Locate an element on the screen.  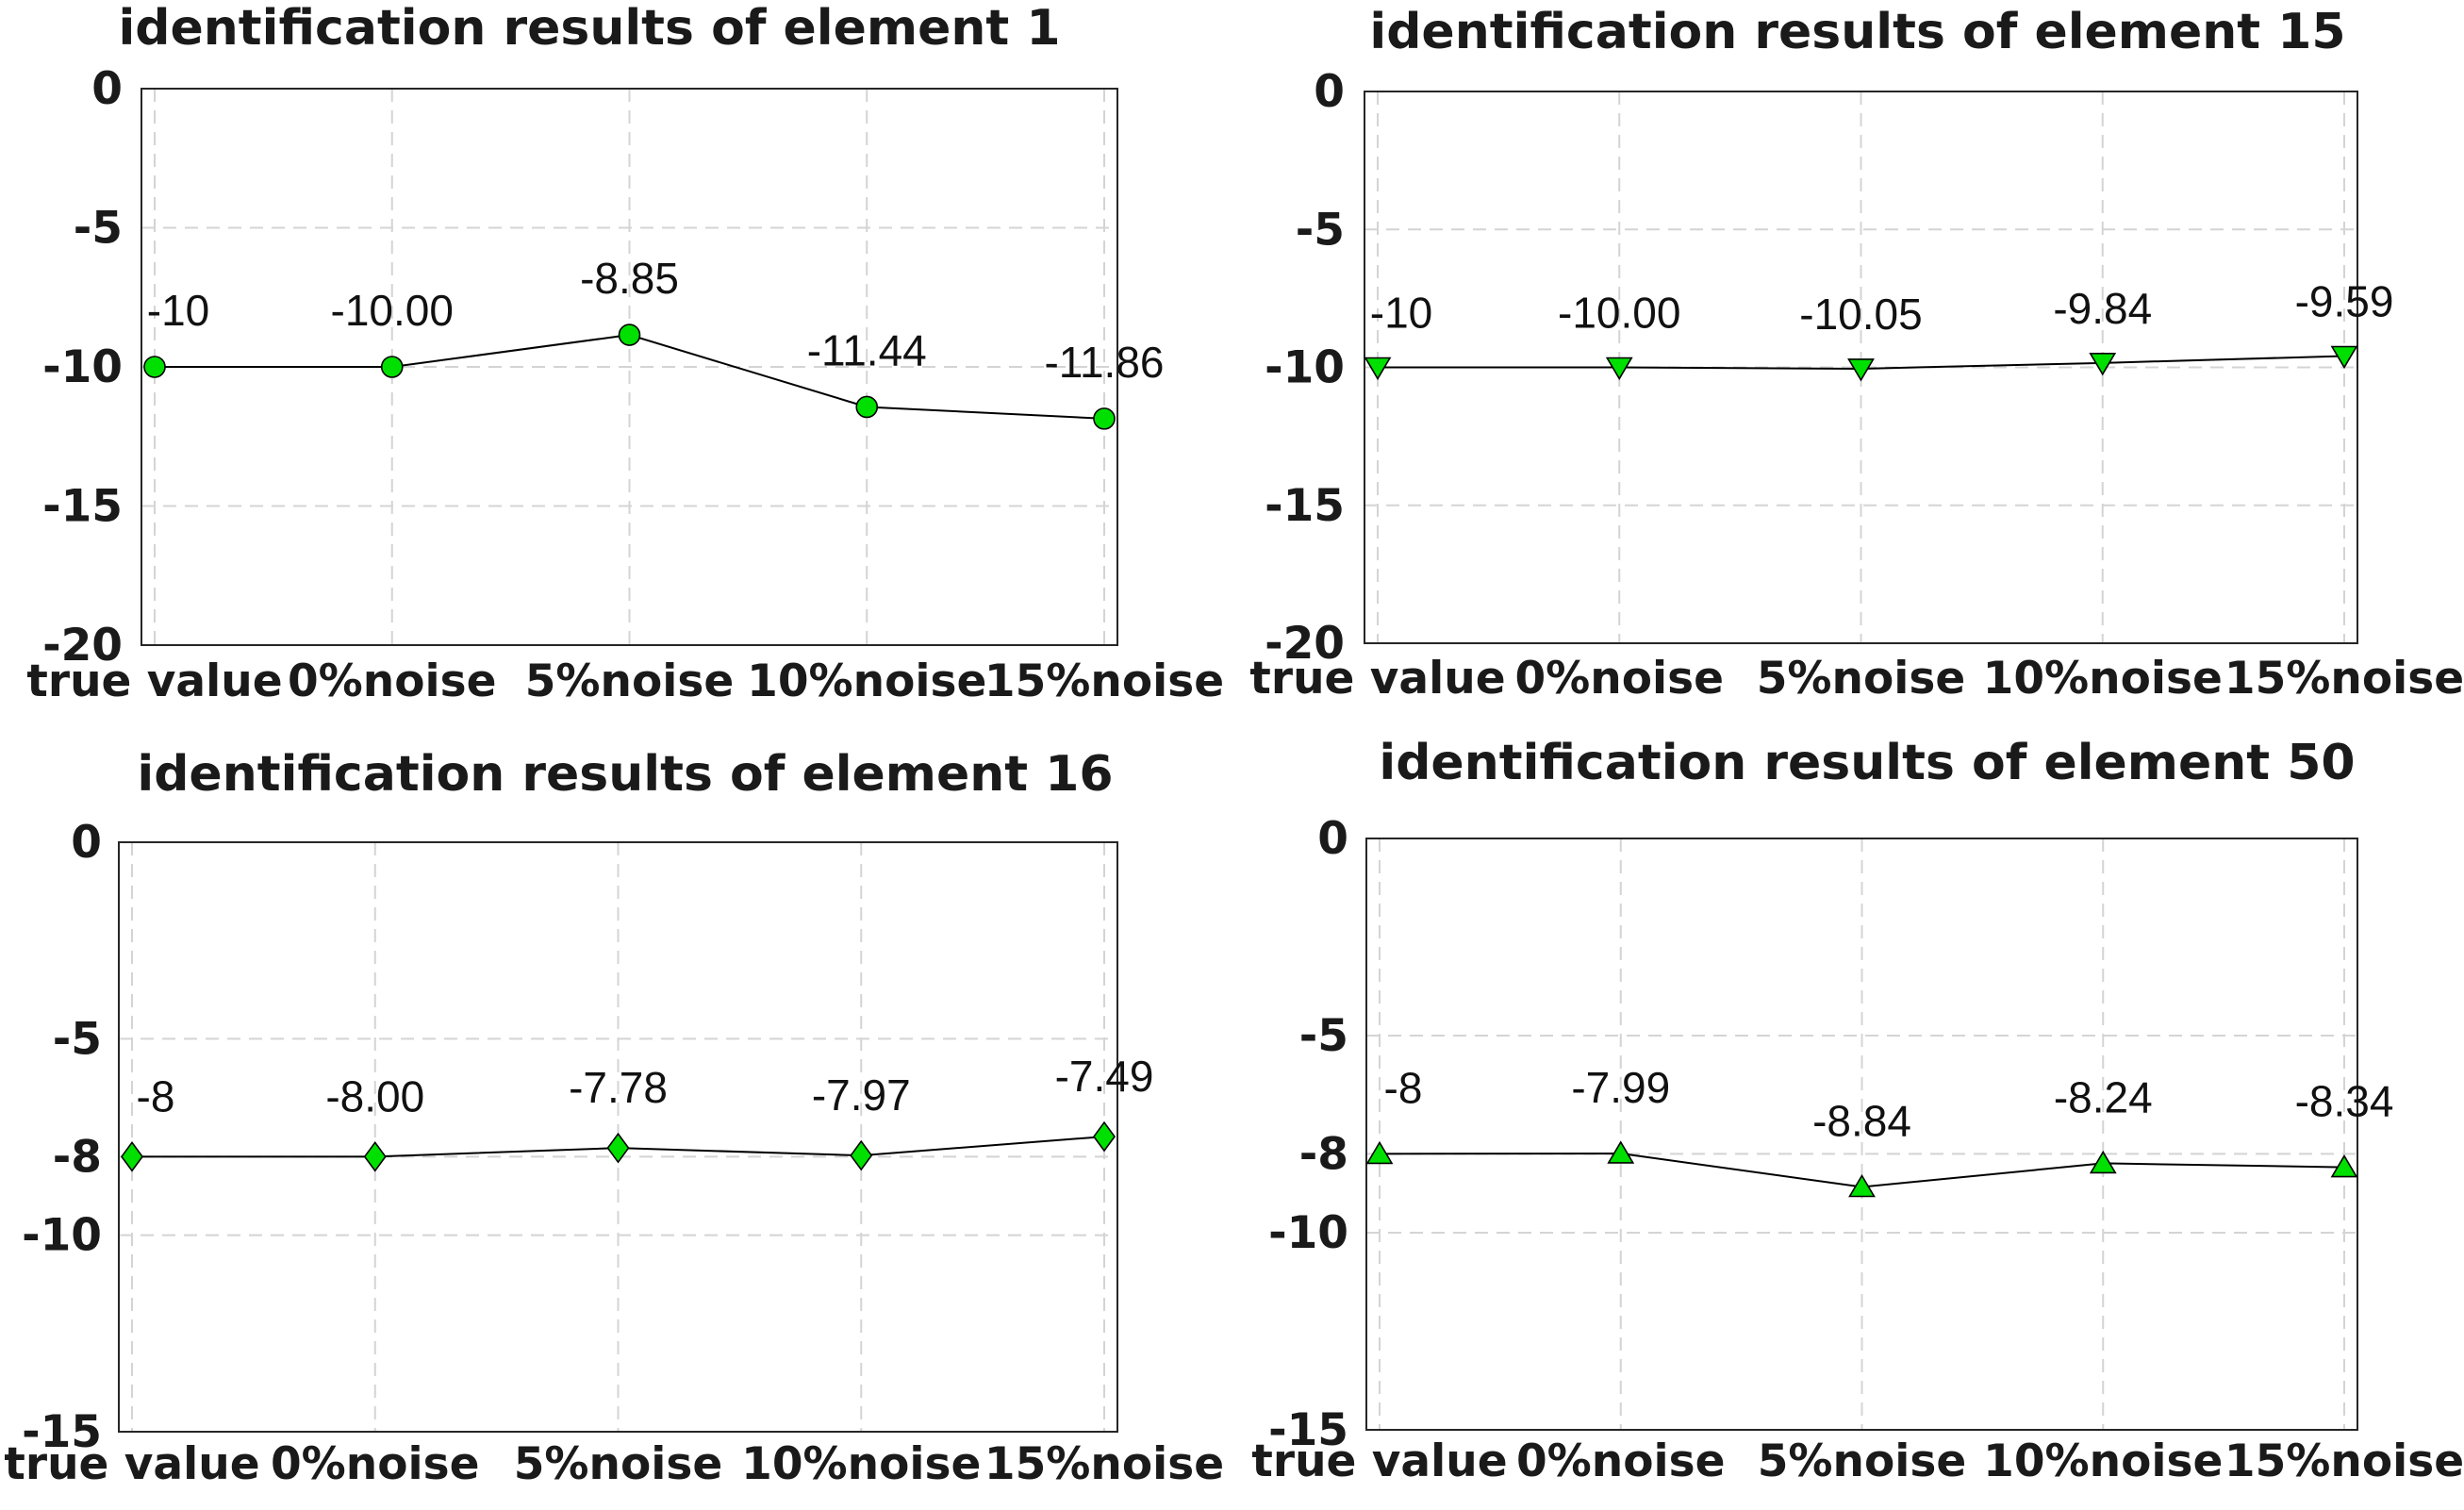
data-label: -8.84 is located at coordinates (1861, 1121).